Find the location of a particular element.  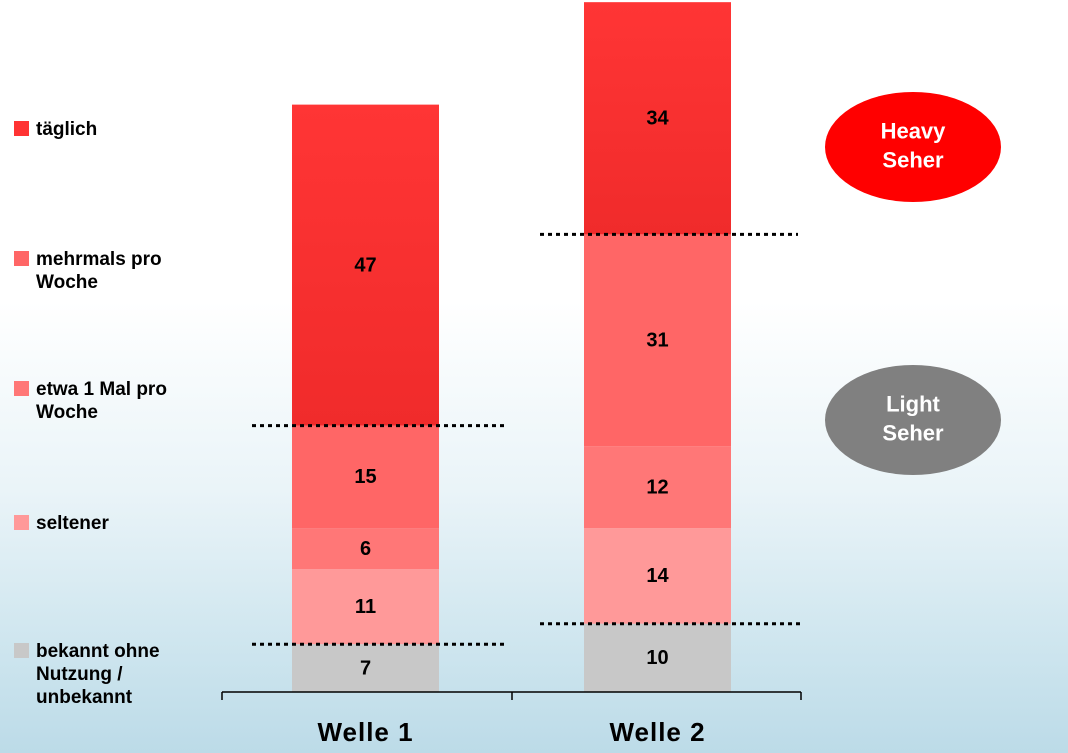

data-label: 31 is located at coordinates (657, 341).